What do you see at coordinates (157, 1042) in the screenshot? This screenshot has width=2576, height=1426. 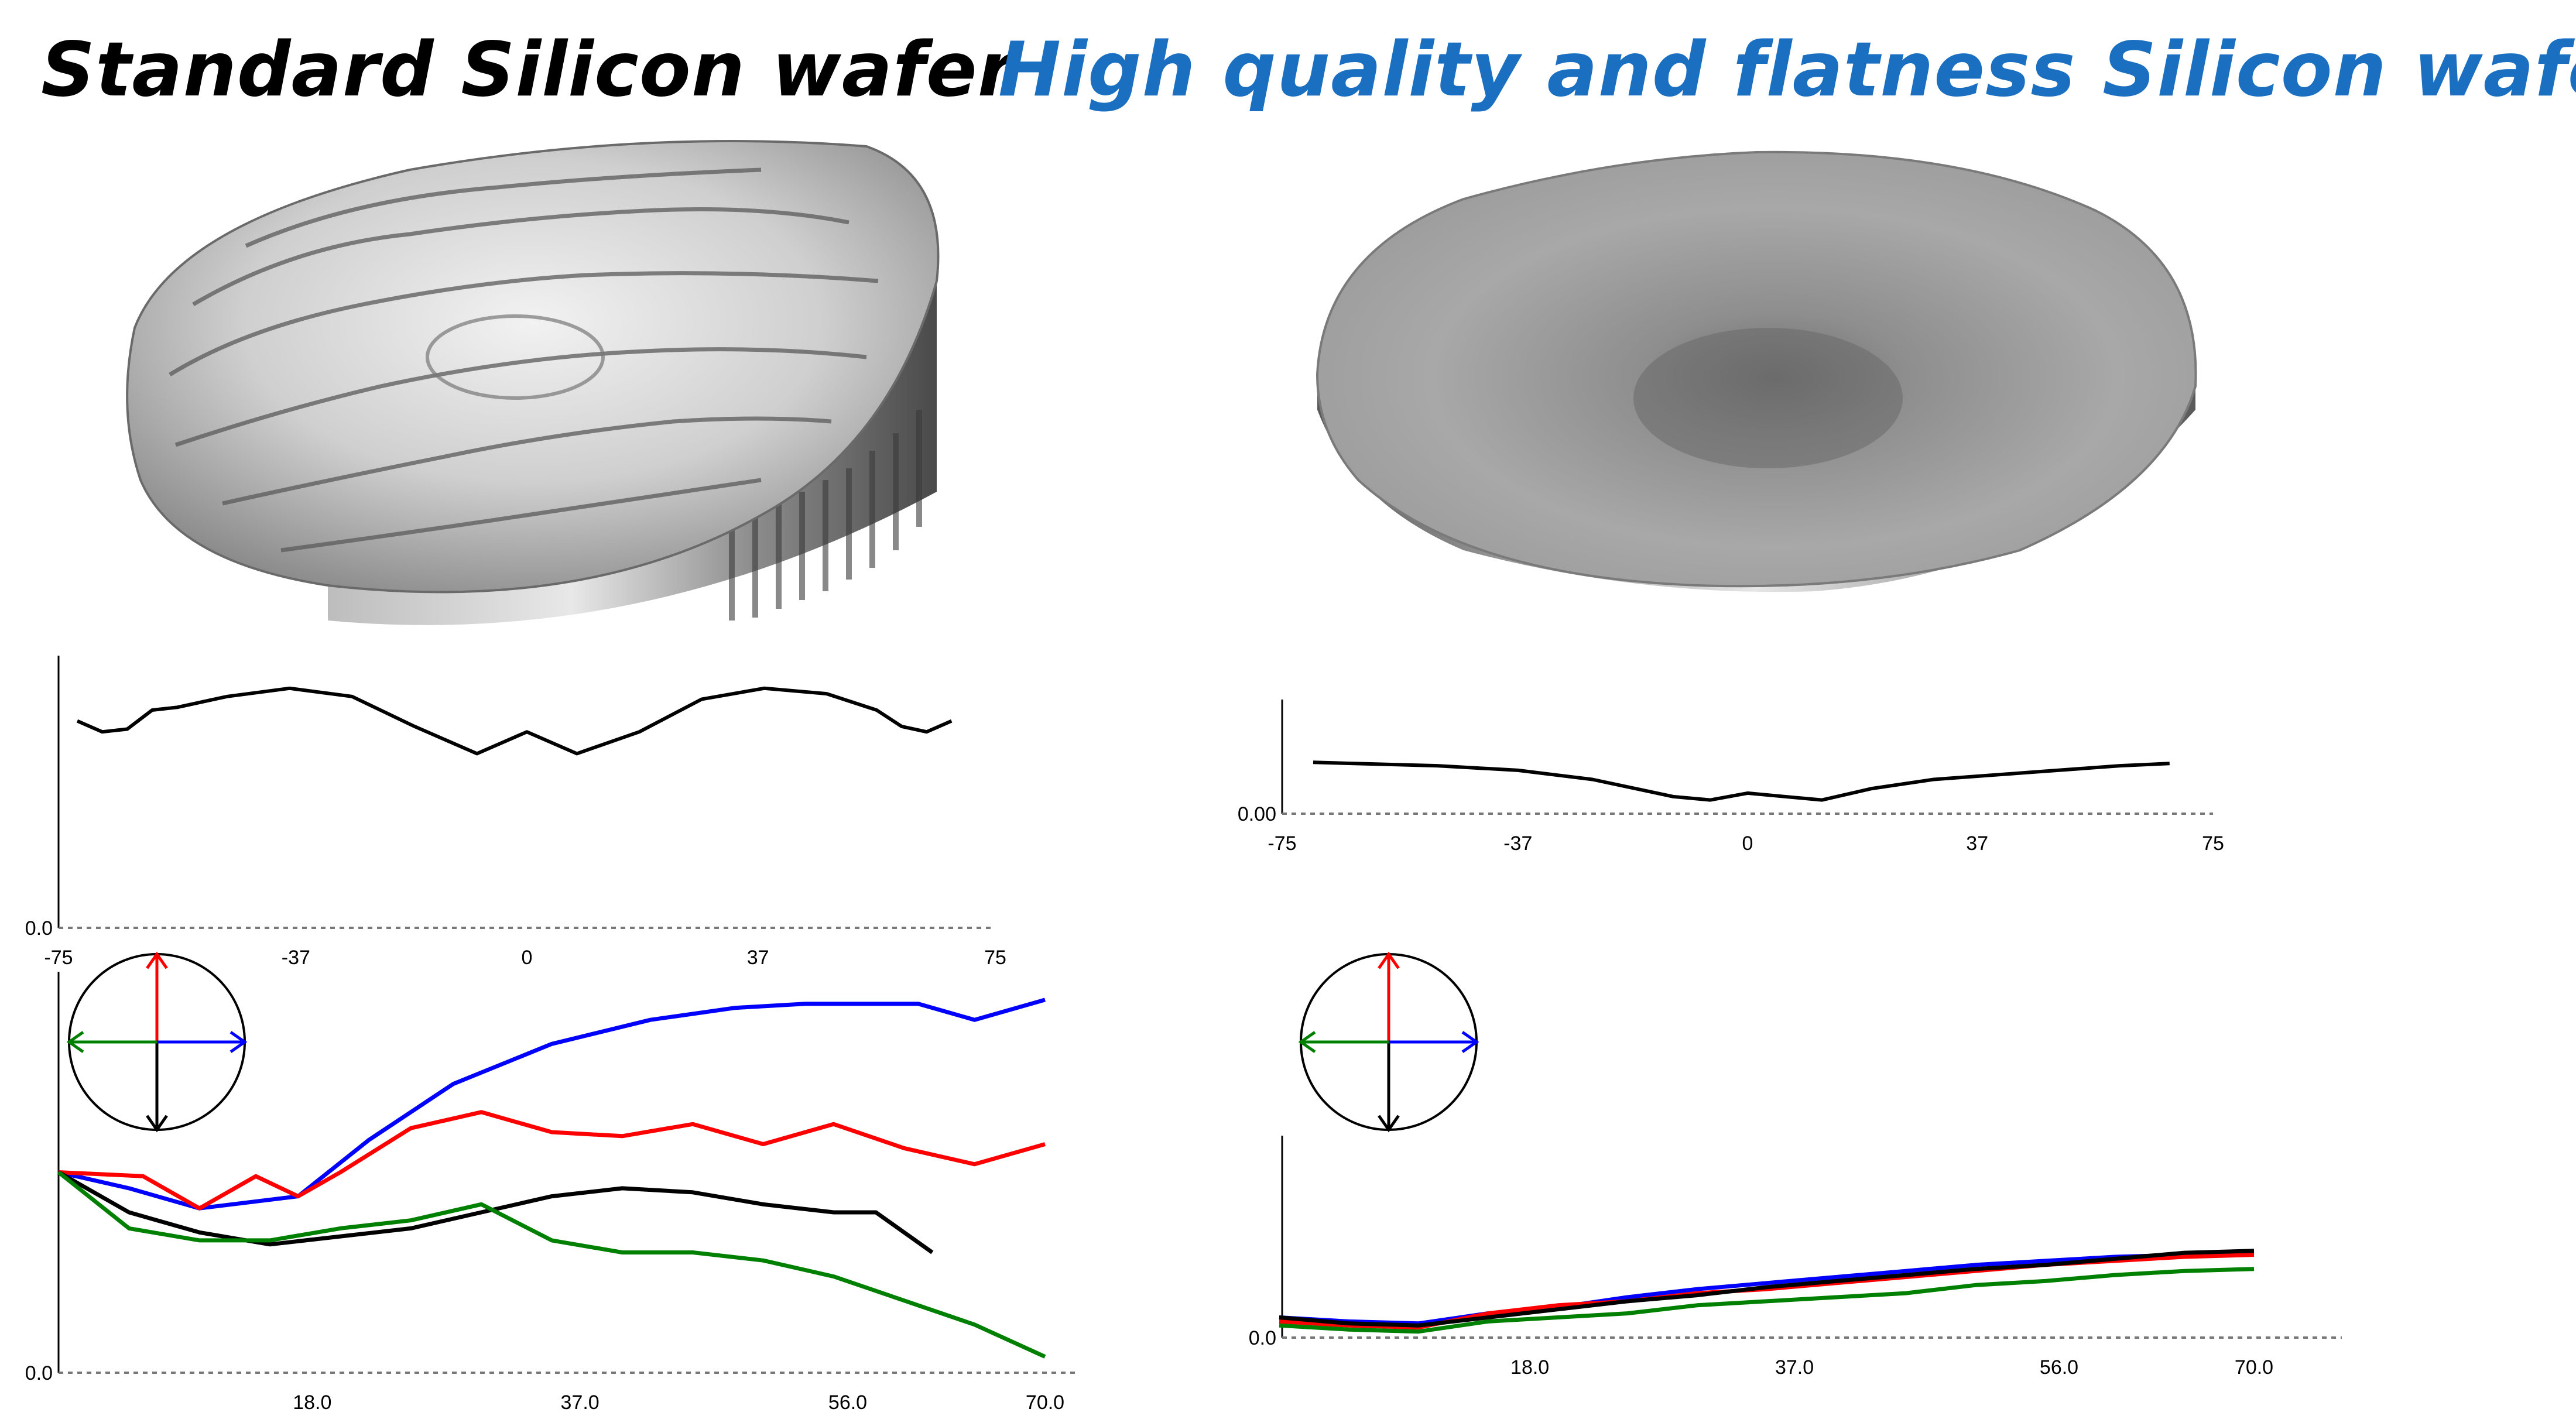 I see `direction-compass-left` at bounding box center [157, 1042].